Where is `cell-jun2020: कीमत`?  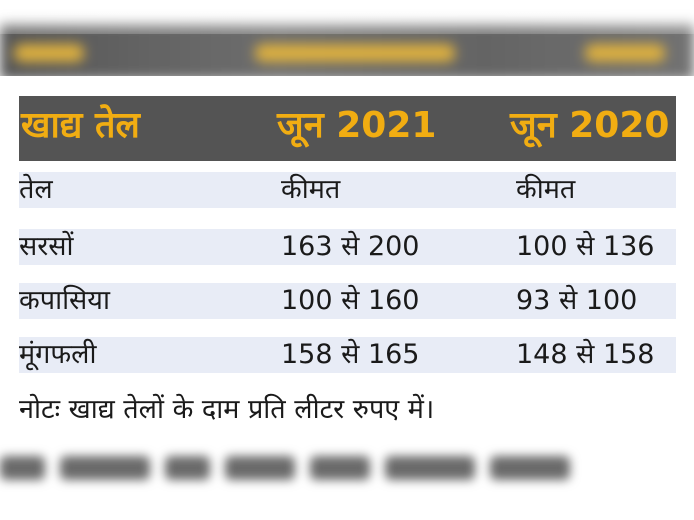
cell-jun2020: कीमत is located at coordinates (546, 189).